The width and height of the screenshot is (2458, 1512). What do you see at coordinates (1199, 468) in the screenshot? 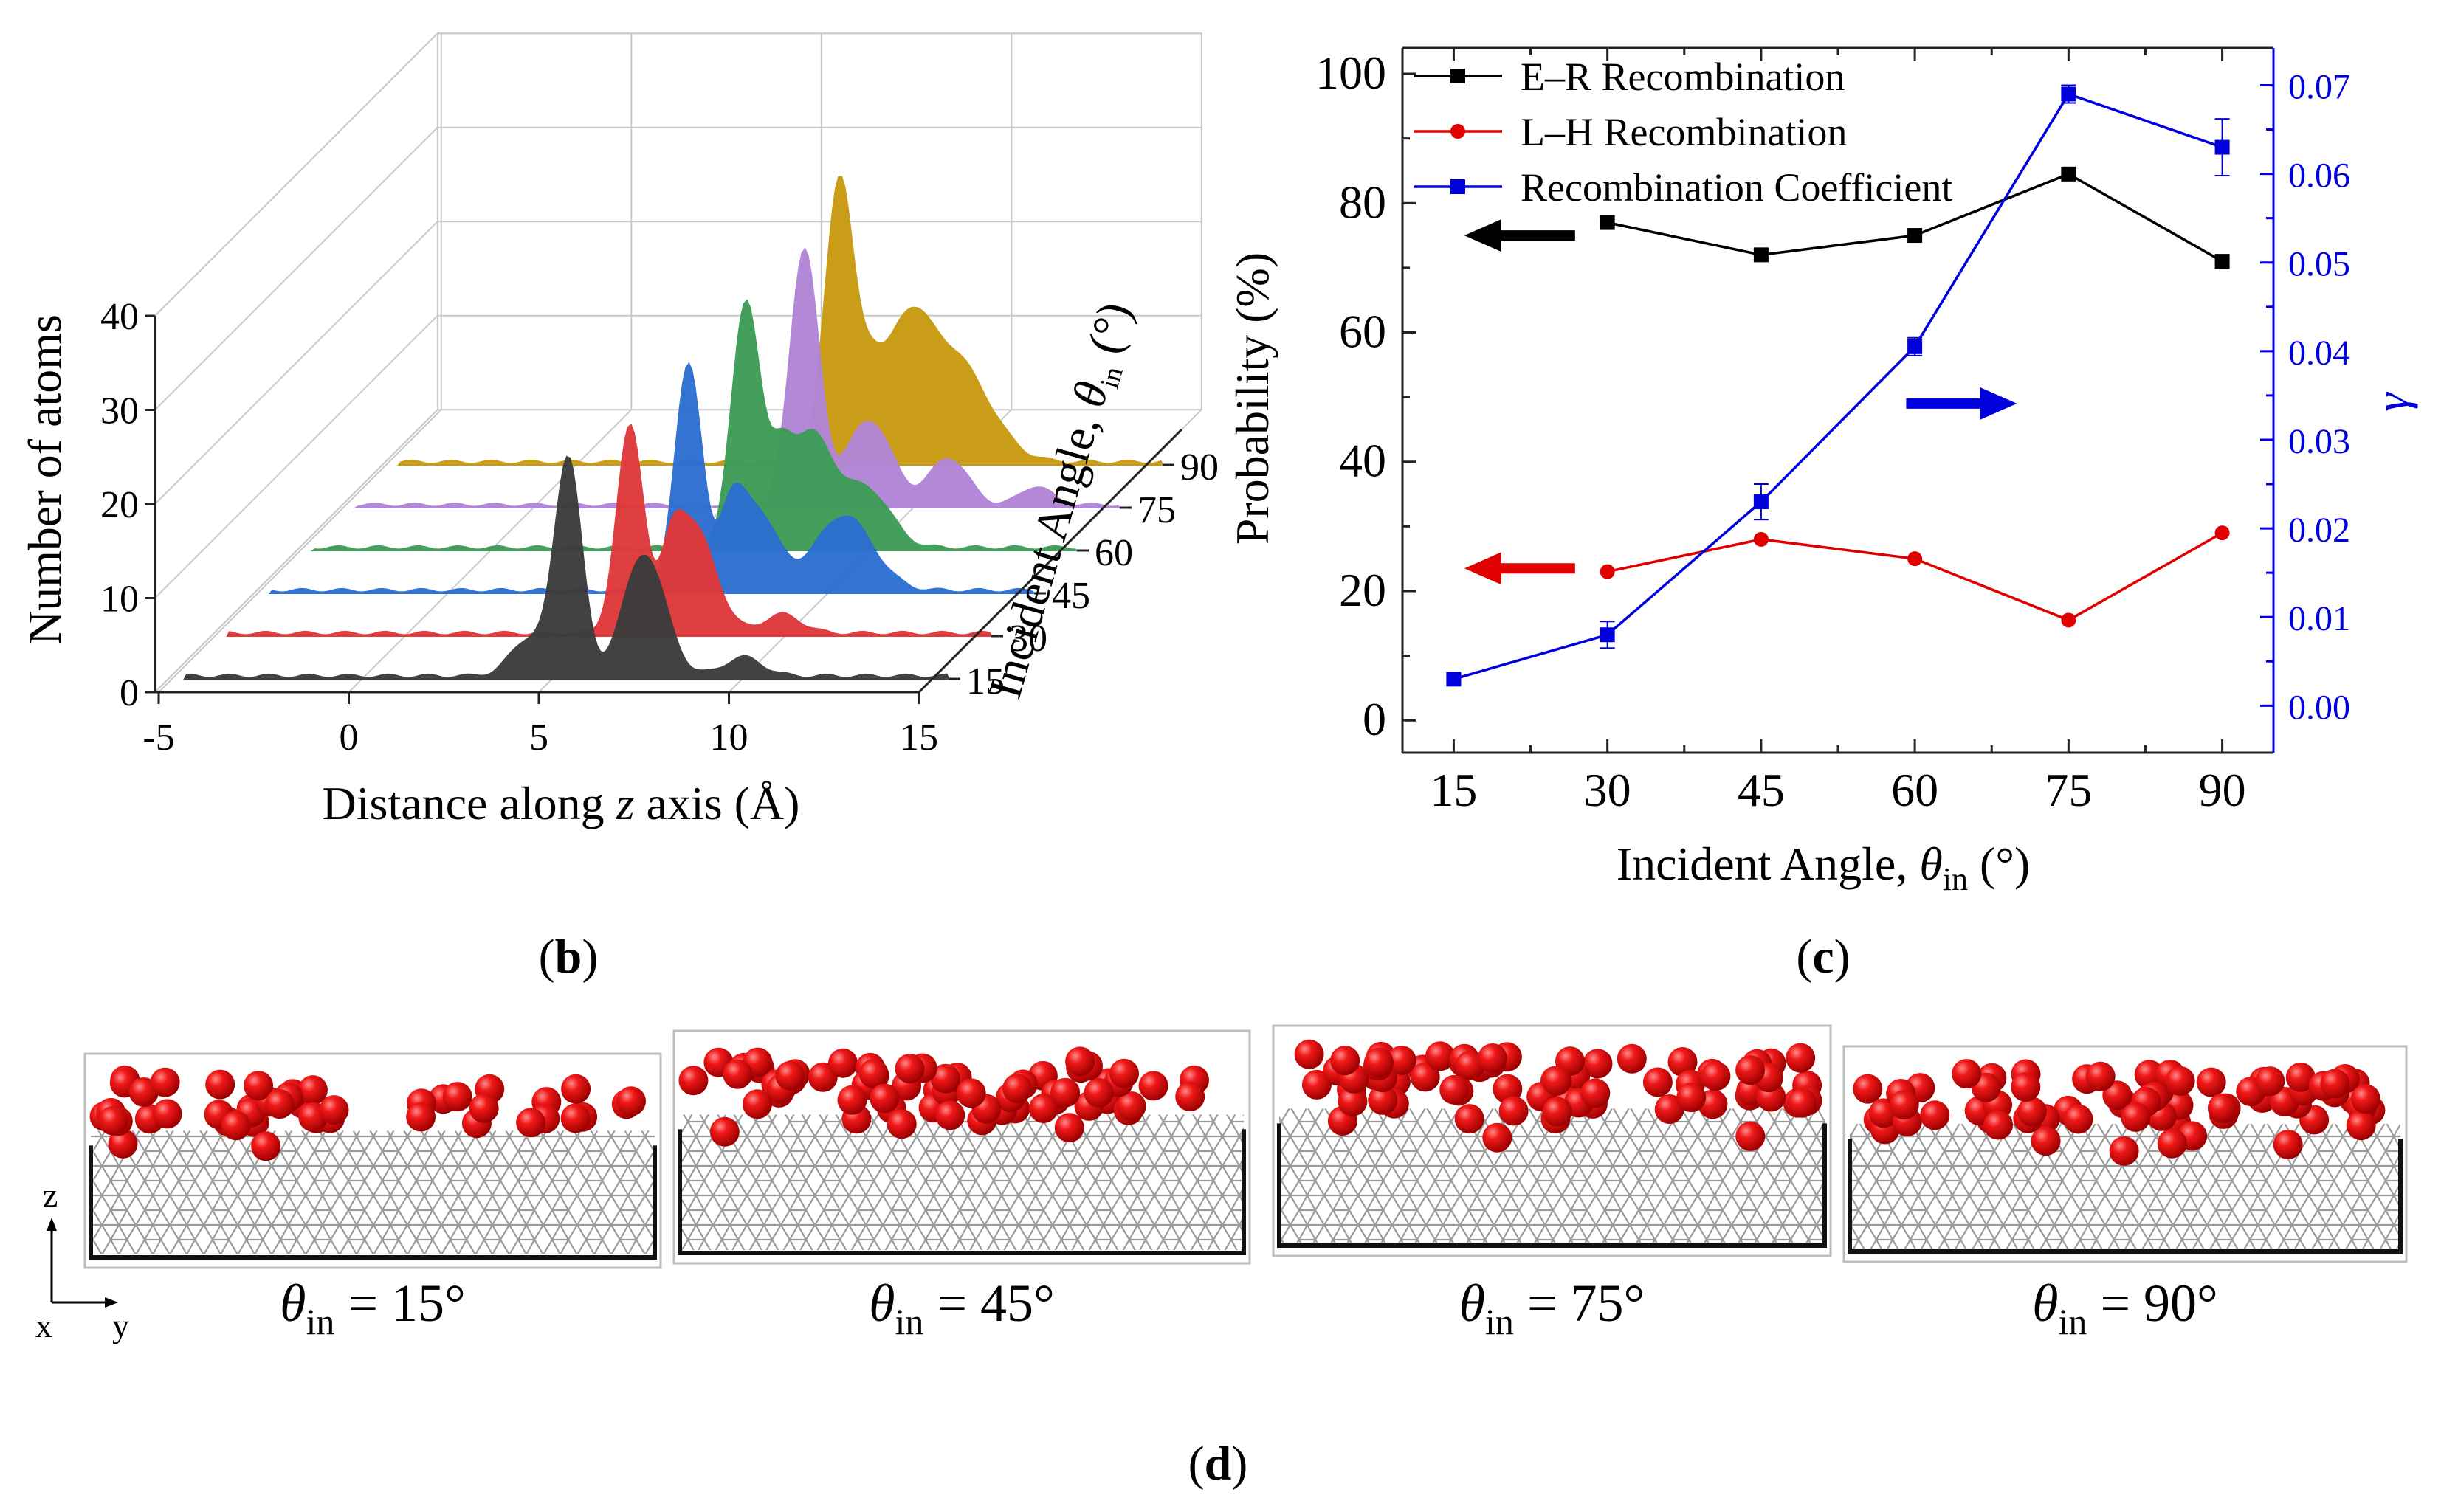
I see `panel-b-z-tick-label: 90` at bounding box center [1199, 468].